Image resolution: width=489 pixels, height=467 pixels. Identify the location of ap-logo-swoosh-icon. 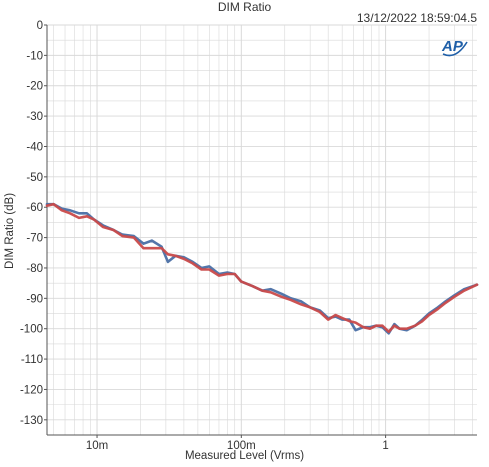
(455, 49).